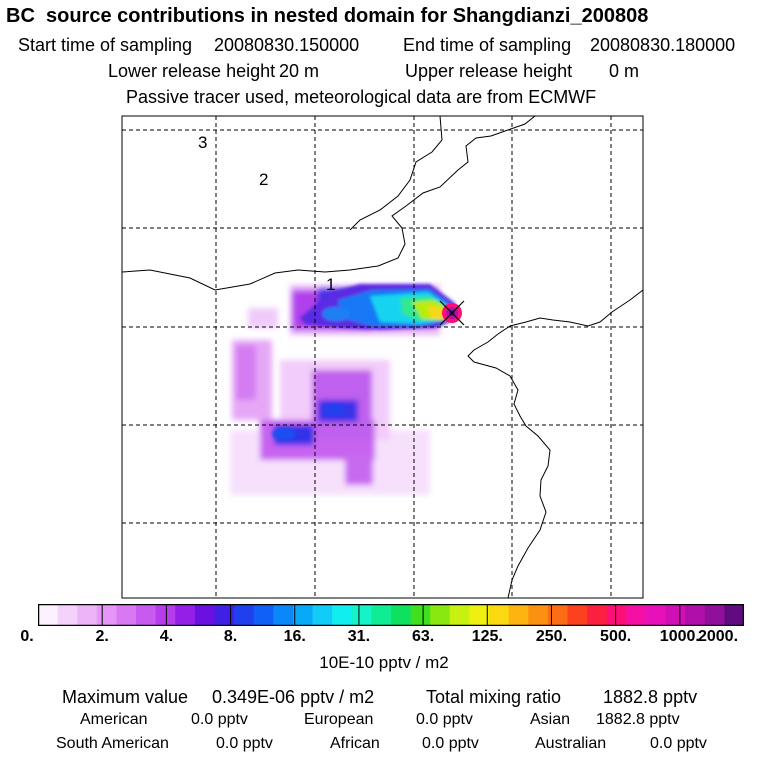 This screenshot has height=768, width=768. What do you see at coordinates (27, 636) in the screenshot?
I see `colorbar-tick-label: 0.` at bounding box center [27, 636].